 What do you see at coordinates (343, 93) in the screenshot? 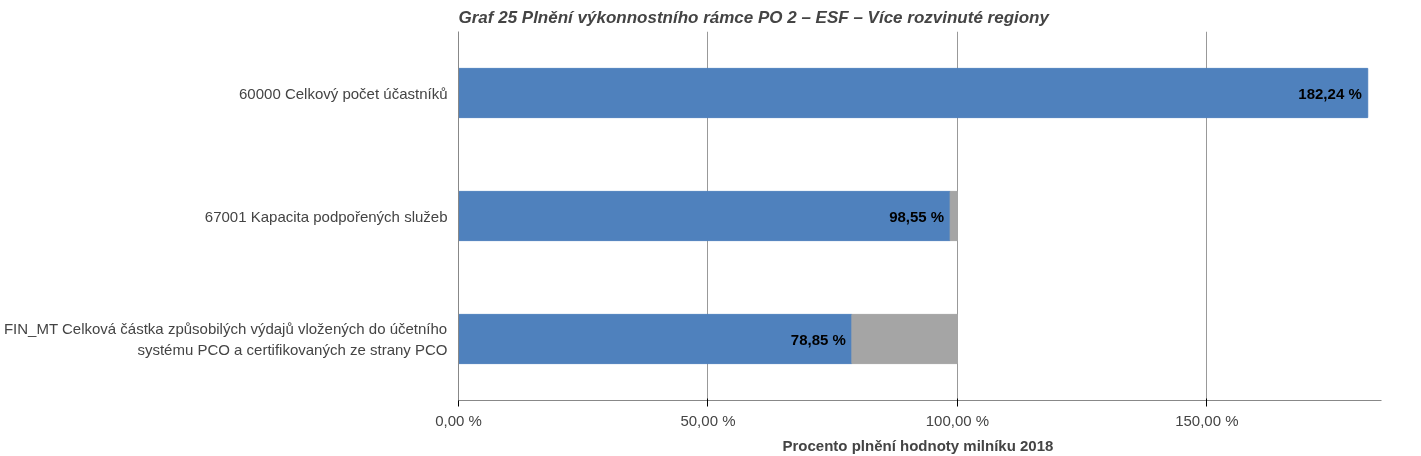
I see `y-tick-label: 60000 Celkový počet účastníků` at bounding box center [343, 93].